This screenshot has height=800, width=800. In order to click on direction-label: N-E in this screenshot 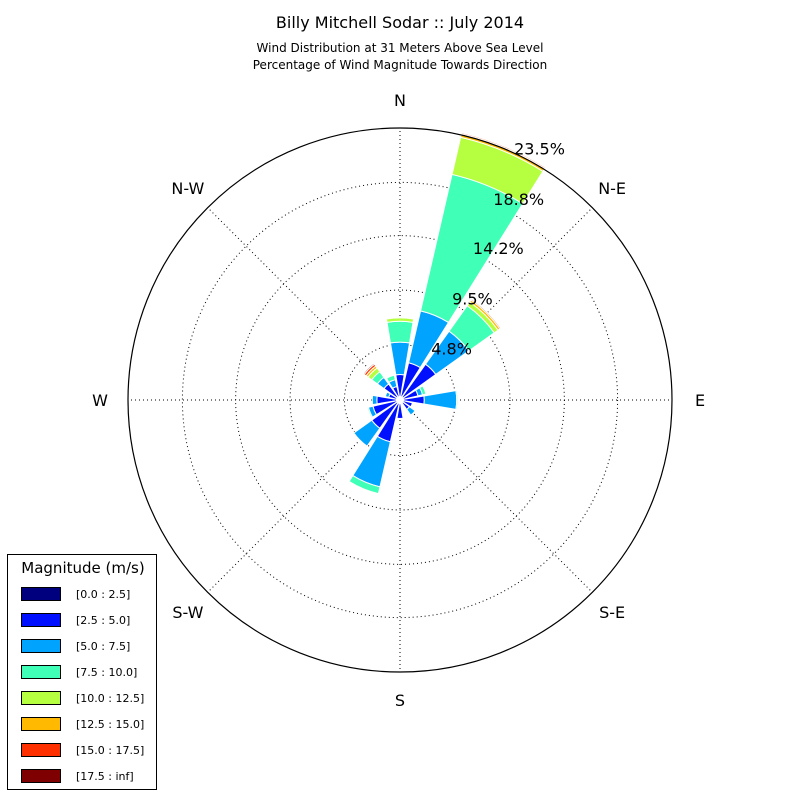, I will do `click(612, 188)`.